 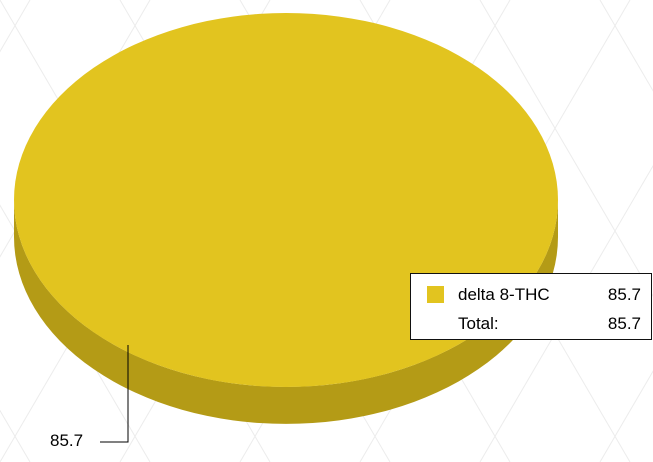 I want to click on legend-item-delta-8-thc: delta 8-THC 85.7, so click(x=531, y=295).